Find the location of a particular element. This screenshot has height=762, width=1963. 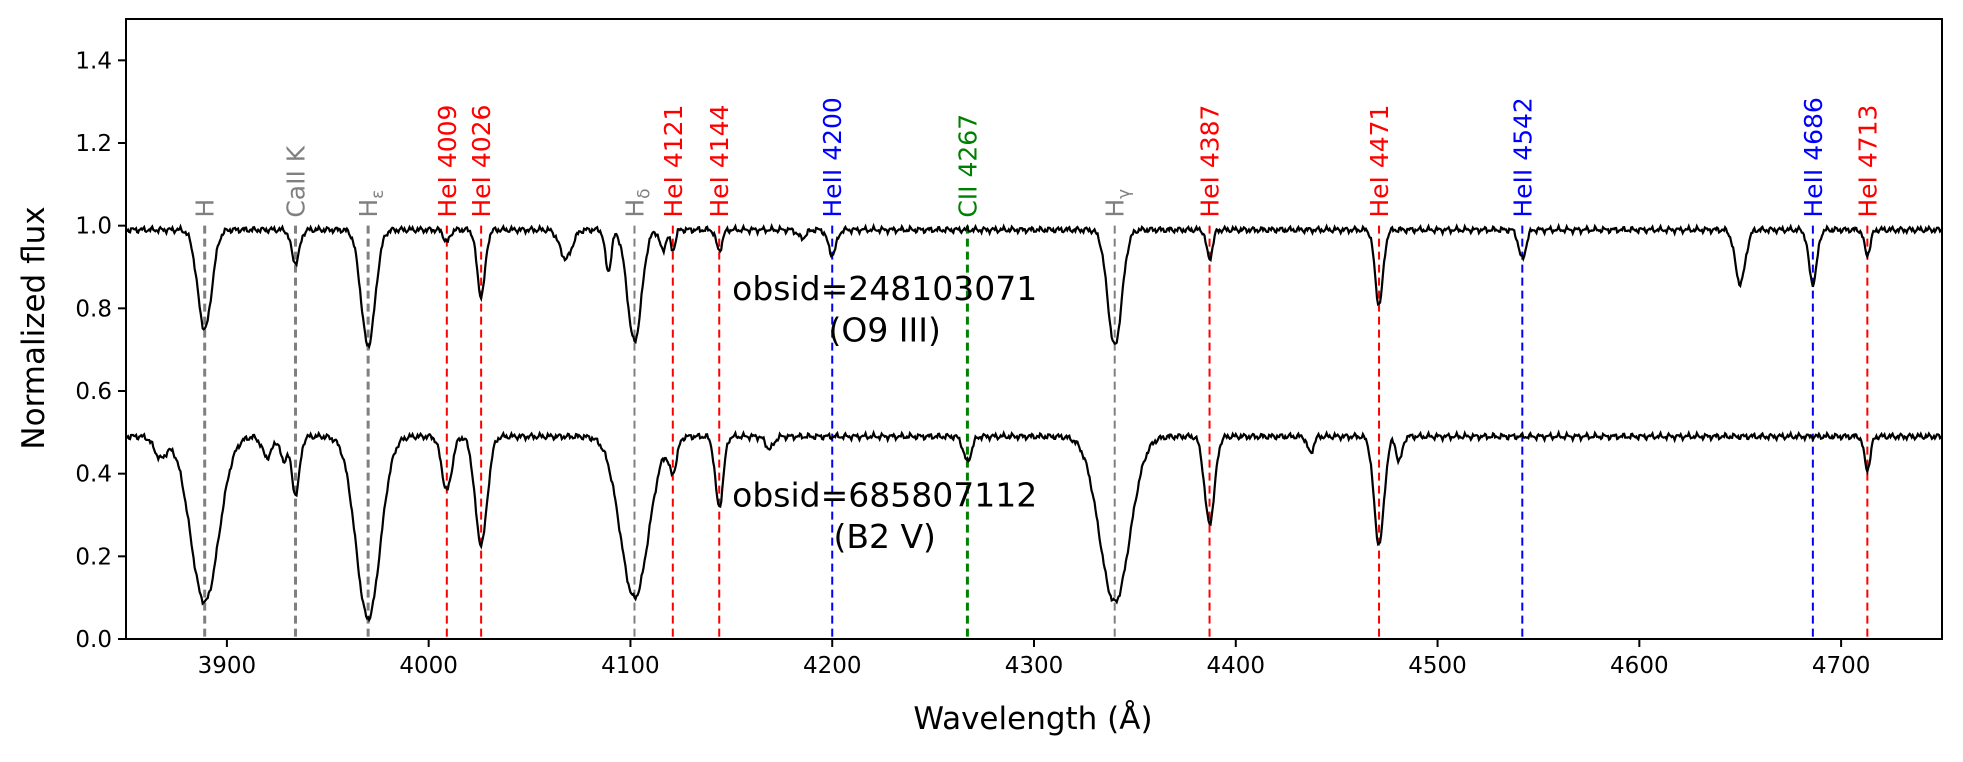

x-tick-label: 4300 is located at coordinates (1034, 666).